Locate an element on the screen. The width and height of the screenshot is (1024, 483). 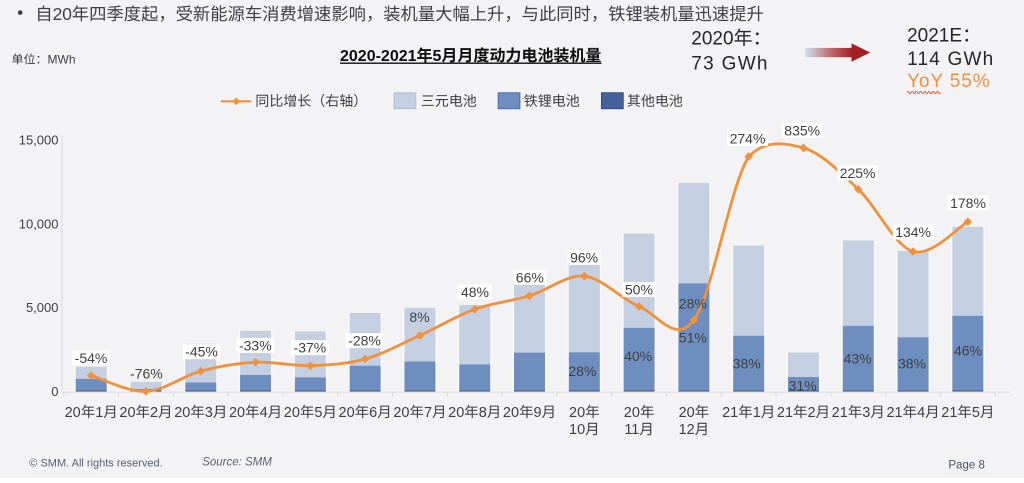
svg-text: 6 is located at coordinates (373, 413).